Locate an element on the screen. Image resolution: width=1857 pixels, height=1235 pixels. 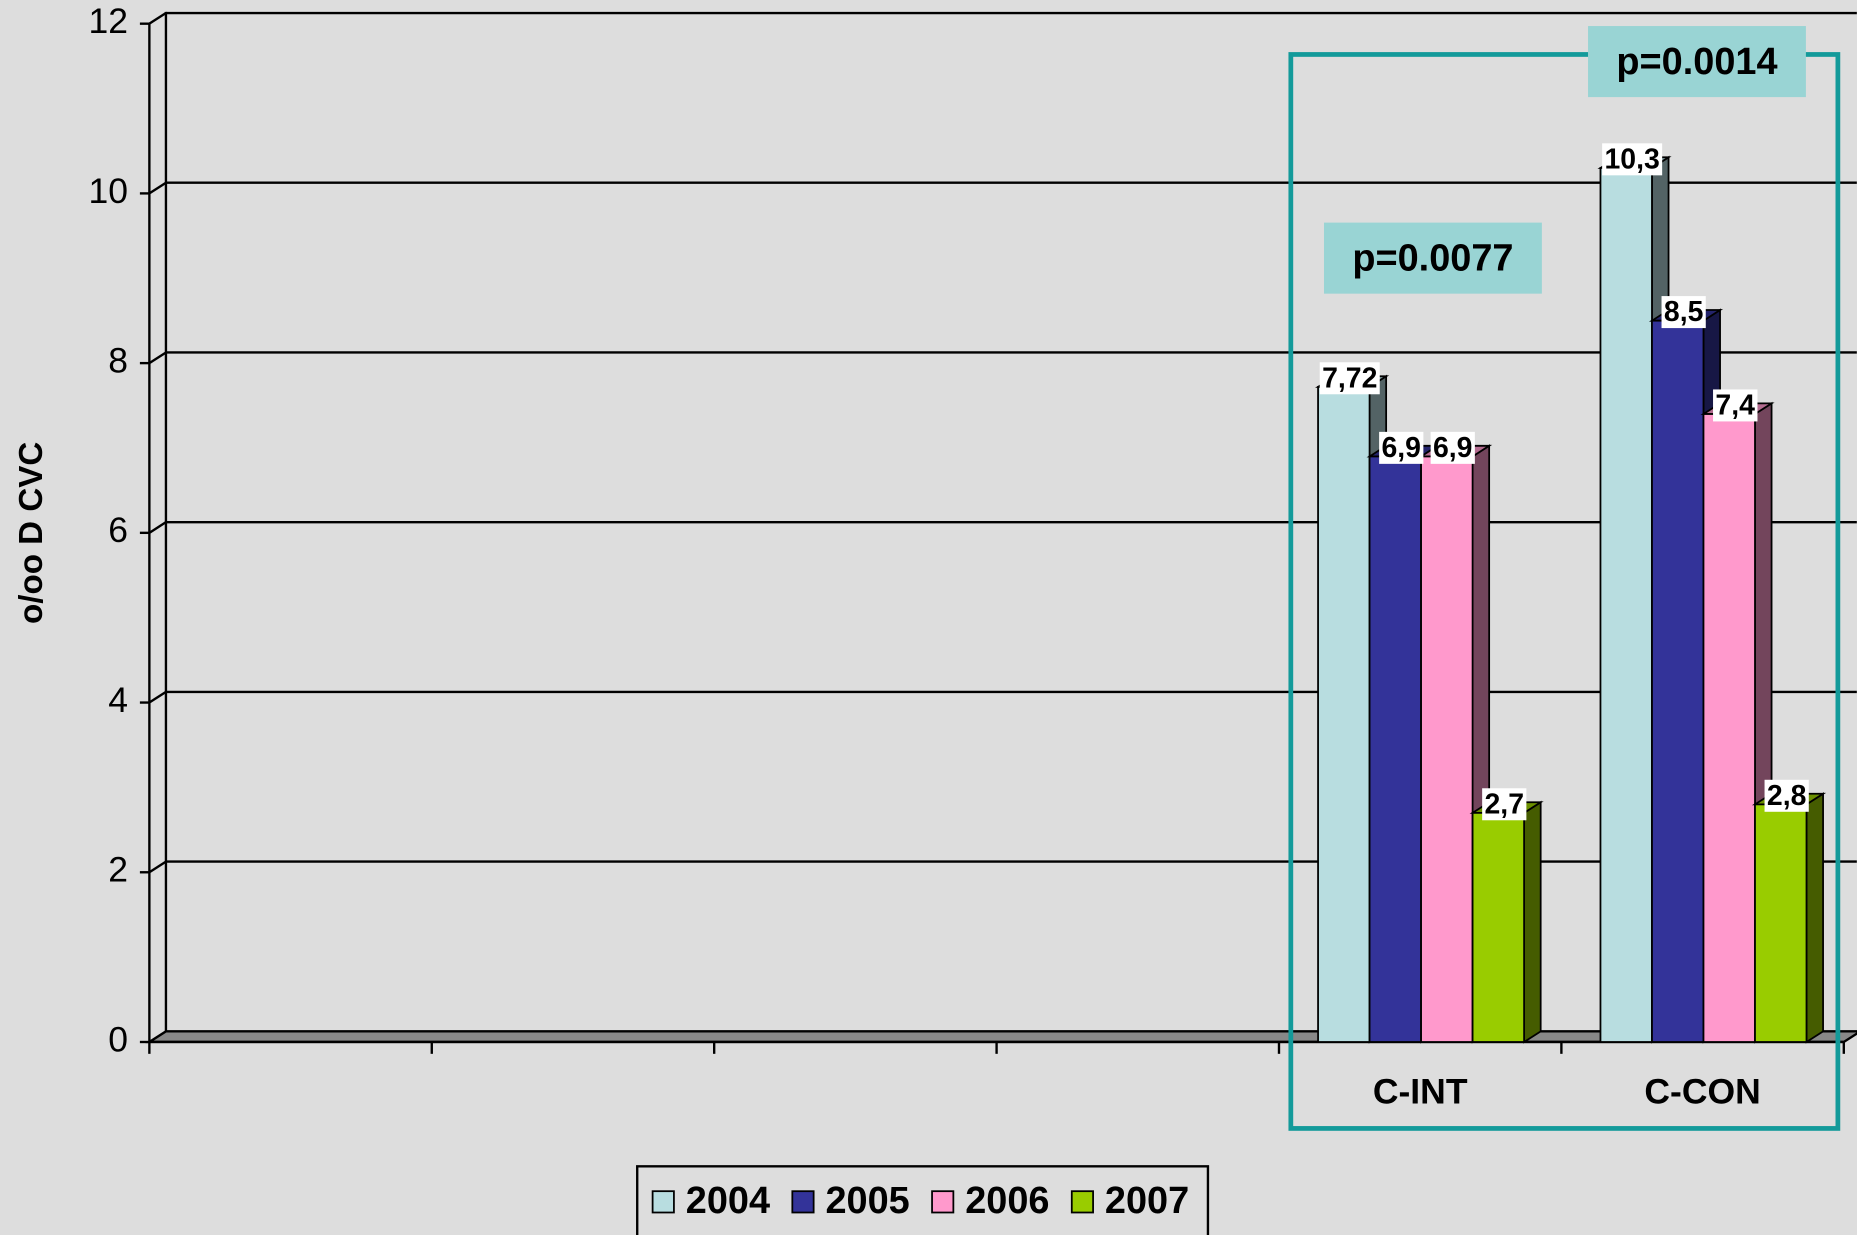
y-tick-label: 2 is located at coordinates (118, 870).